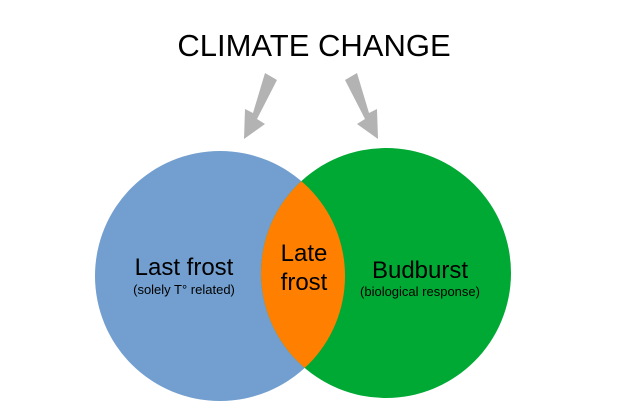 This screenshot has width=623, height=415. What do you see at coordinates (420, 270) in the screenshot?
I see `budburst-label: Budburst` at bounding box center [420, 270].